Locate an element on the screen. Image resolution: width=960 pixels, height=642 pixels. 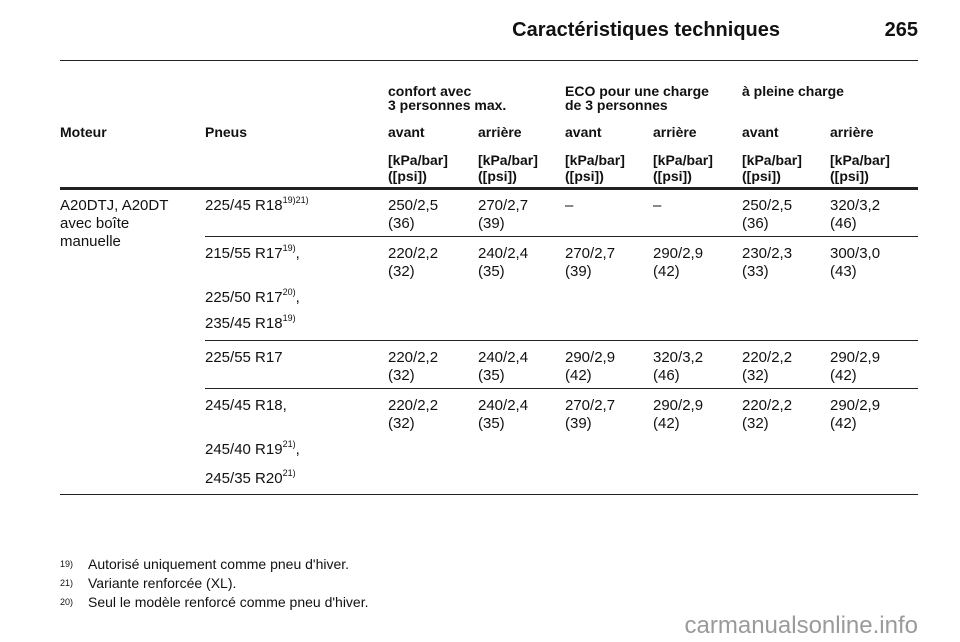
engine: avec boîte is located at coordinates (95, 223).